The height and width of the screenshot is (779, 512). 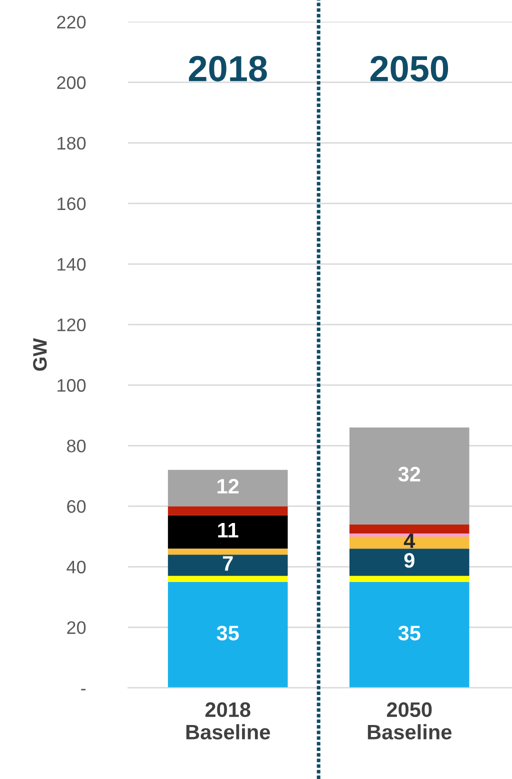 What do you see at coordinates (72, 385) in the screenshot?
I see `y-tick-label: 100` at bounding box center [72, 385].